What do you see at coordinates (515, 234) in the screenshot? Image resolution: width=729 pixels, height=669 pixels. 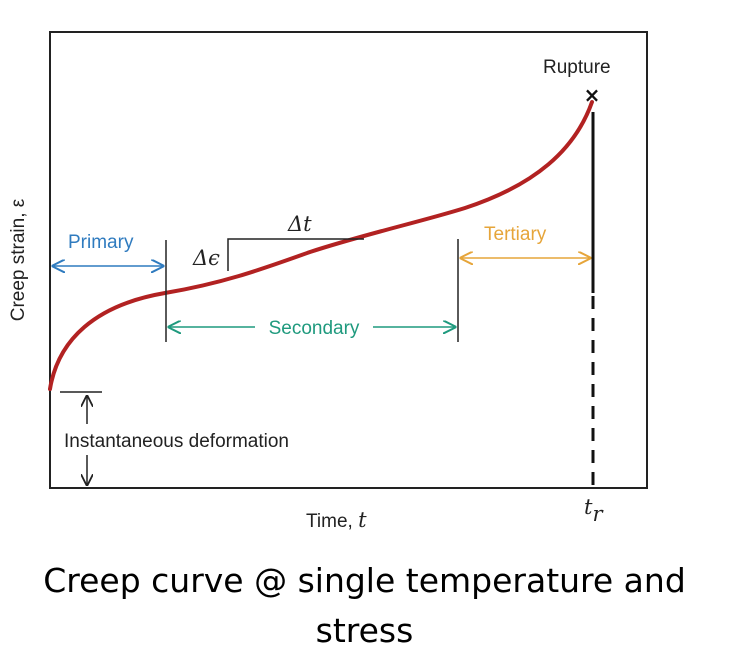 I see `tertiary-label: Tertiary` at bounding box center [515, 234].